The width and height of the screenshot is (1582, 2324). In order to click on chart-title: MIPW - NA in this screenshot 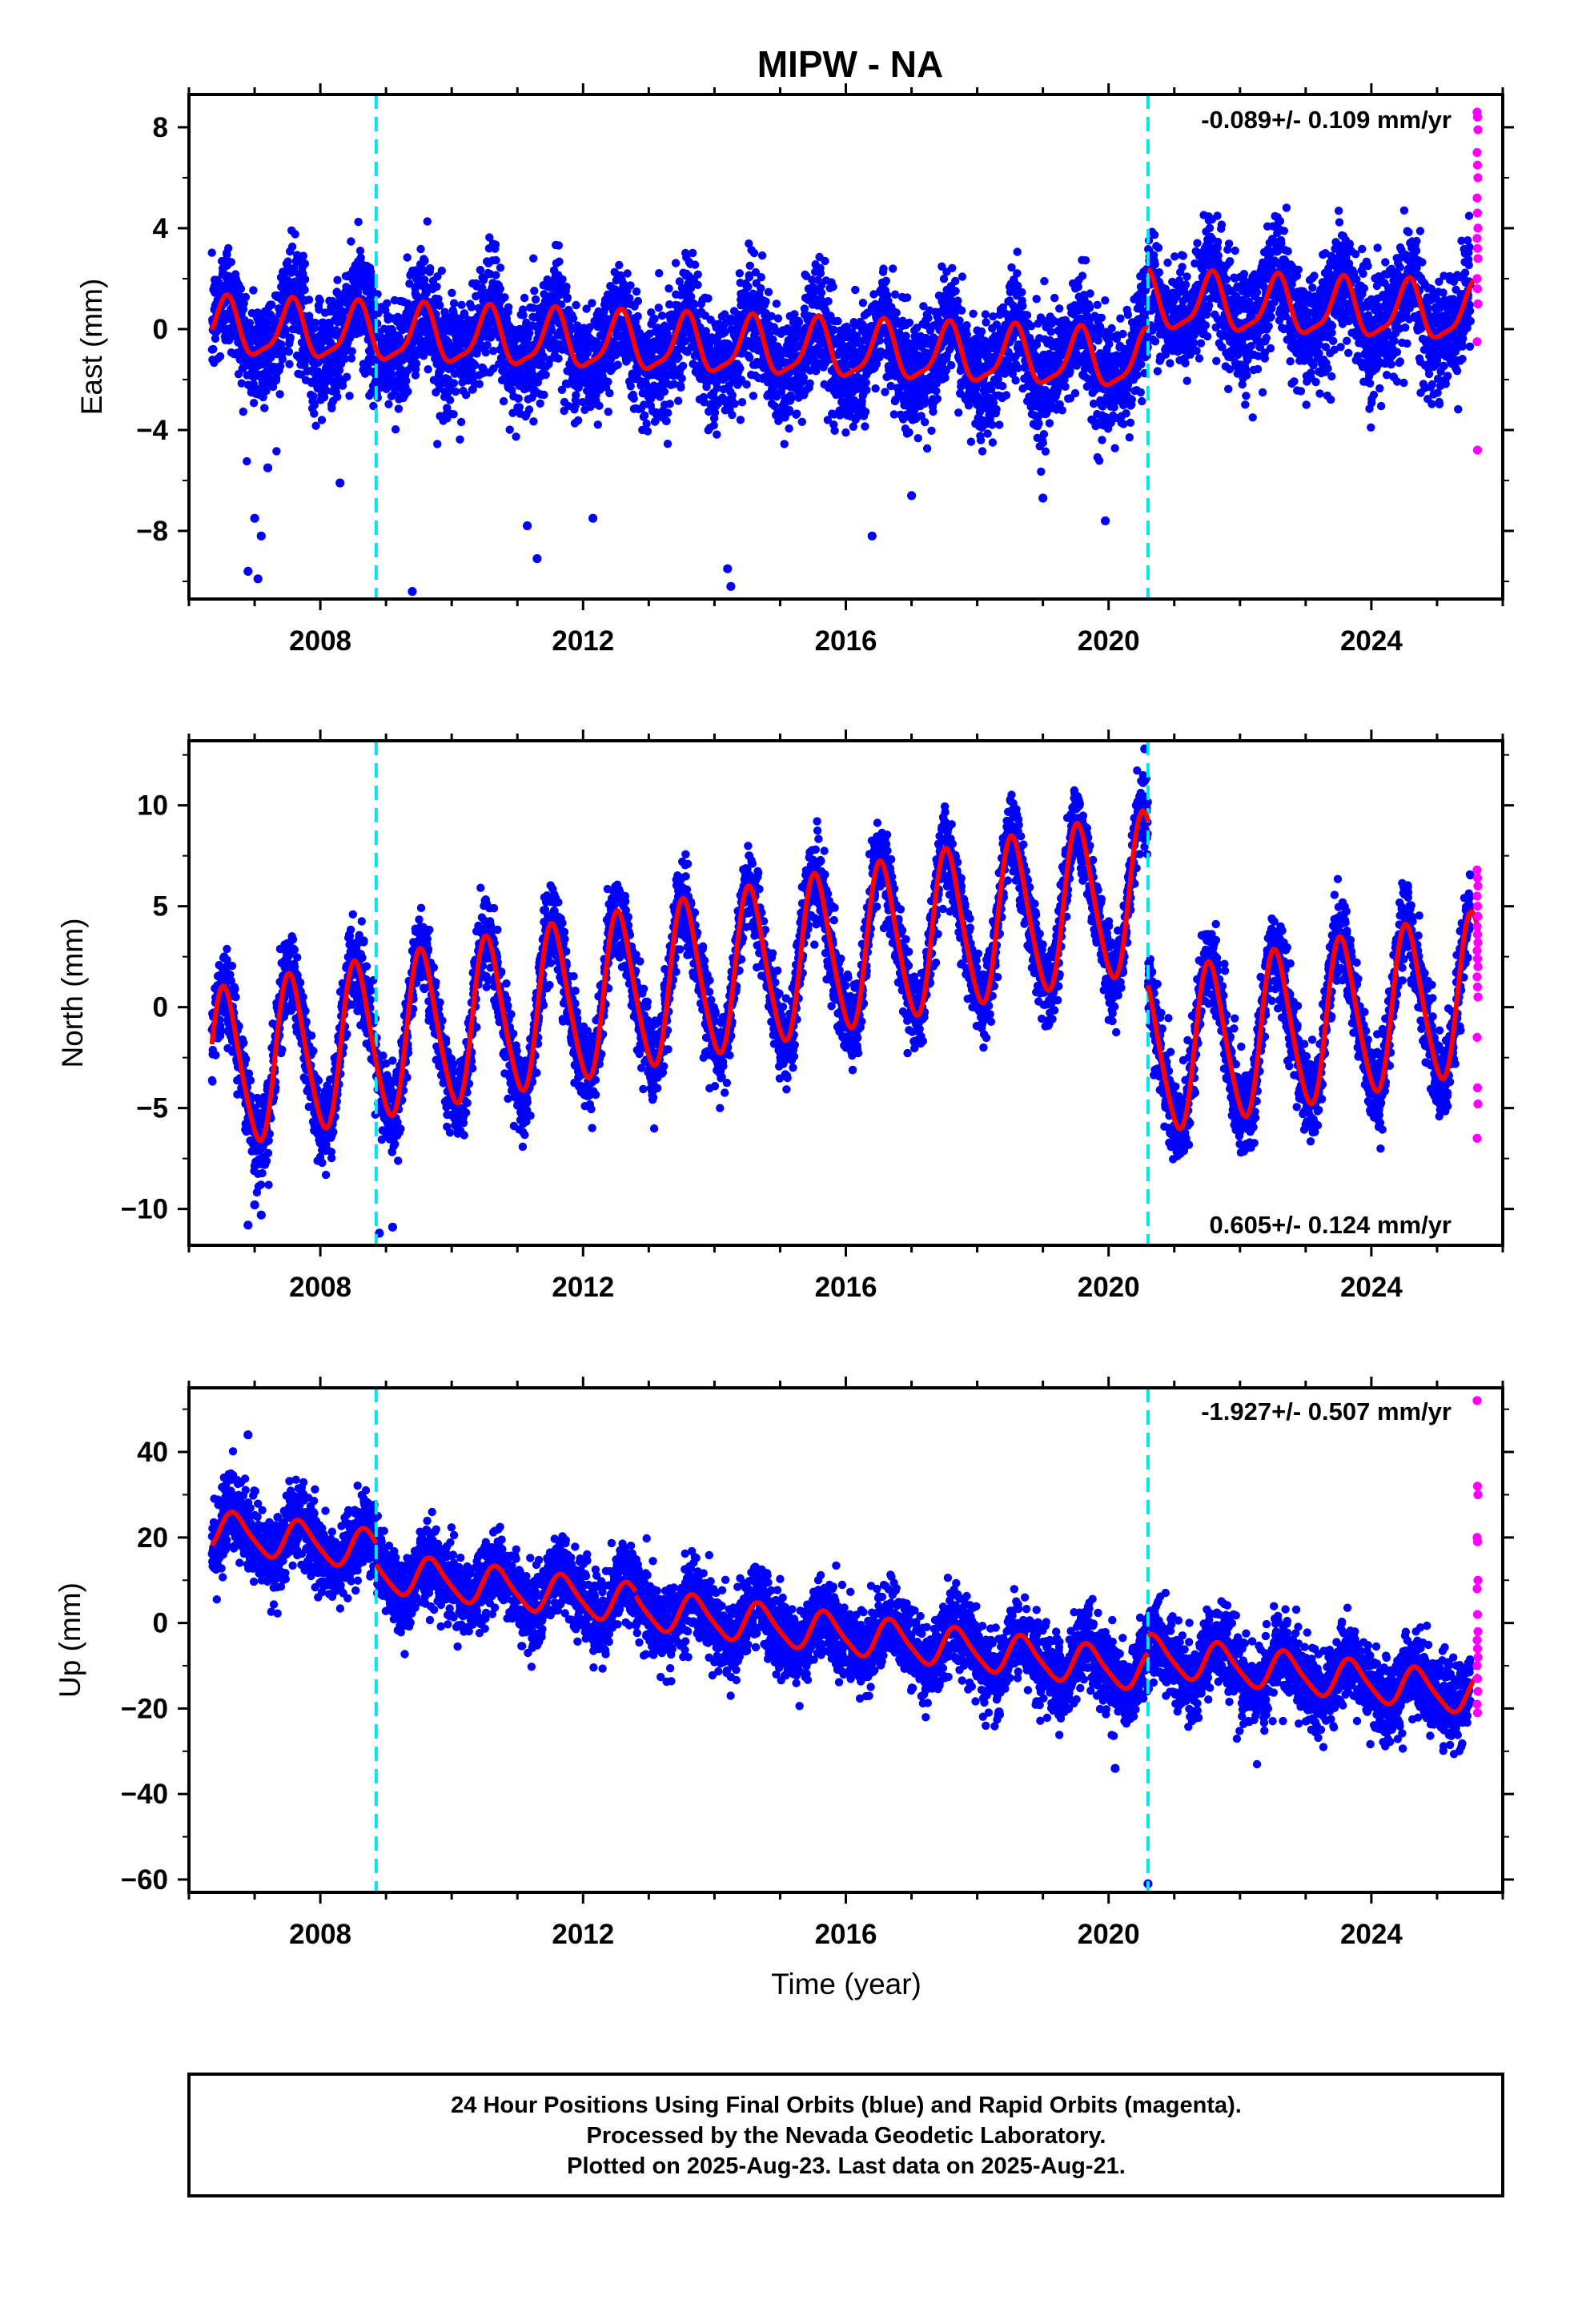, I will do `click(850, 64)`.